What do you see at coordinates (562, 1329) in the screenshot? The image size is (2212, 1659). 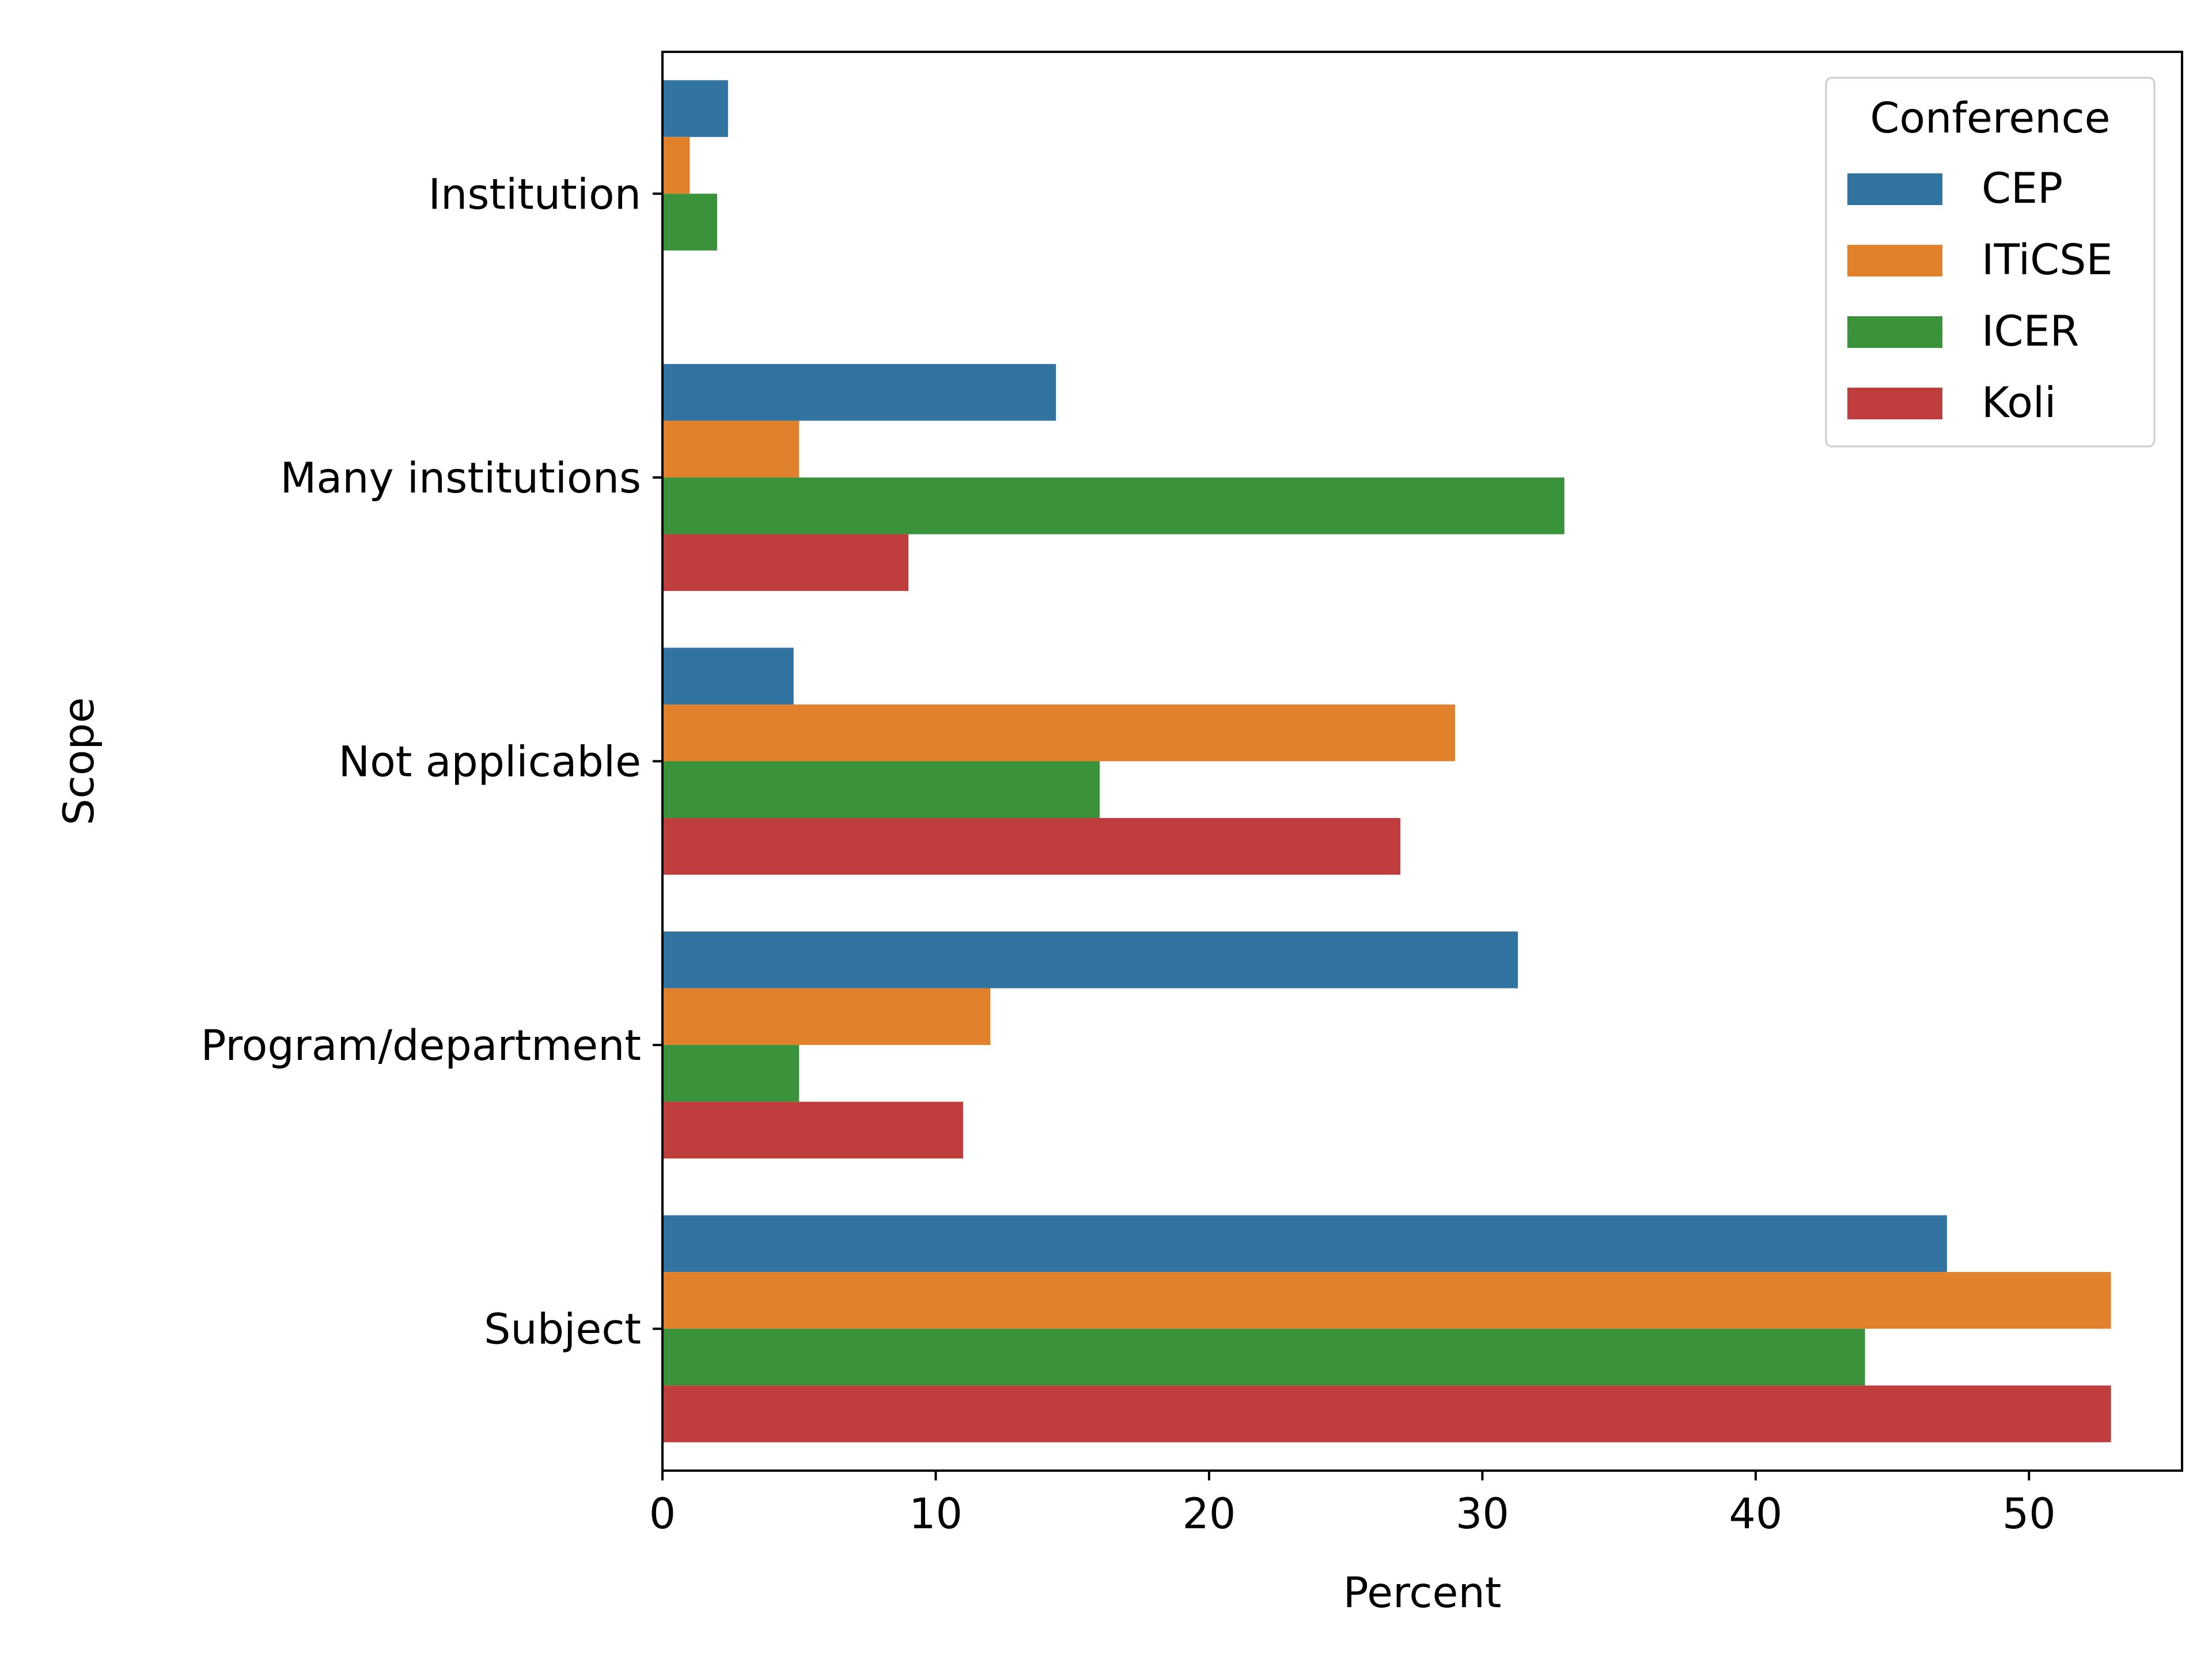 I see `y-tick-label-subject: Subject` at bounding box center [562, 1329].